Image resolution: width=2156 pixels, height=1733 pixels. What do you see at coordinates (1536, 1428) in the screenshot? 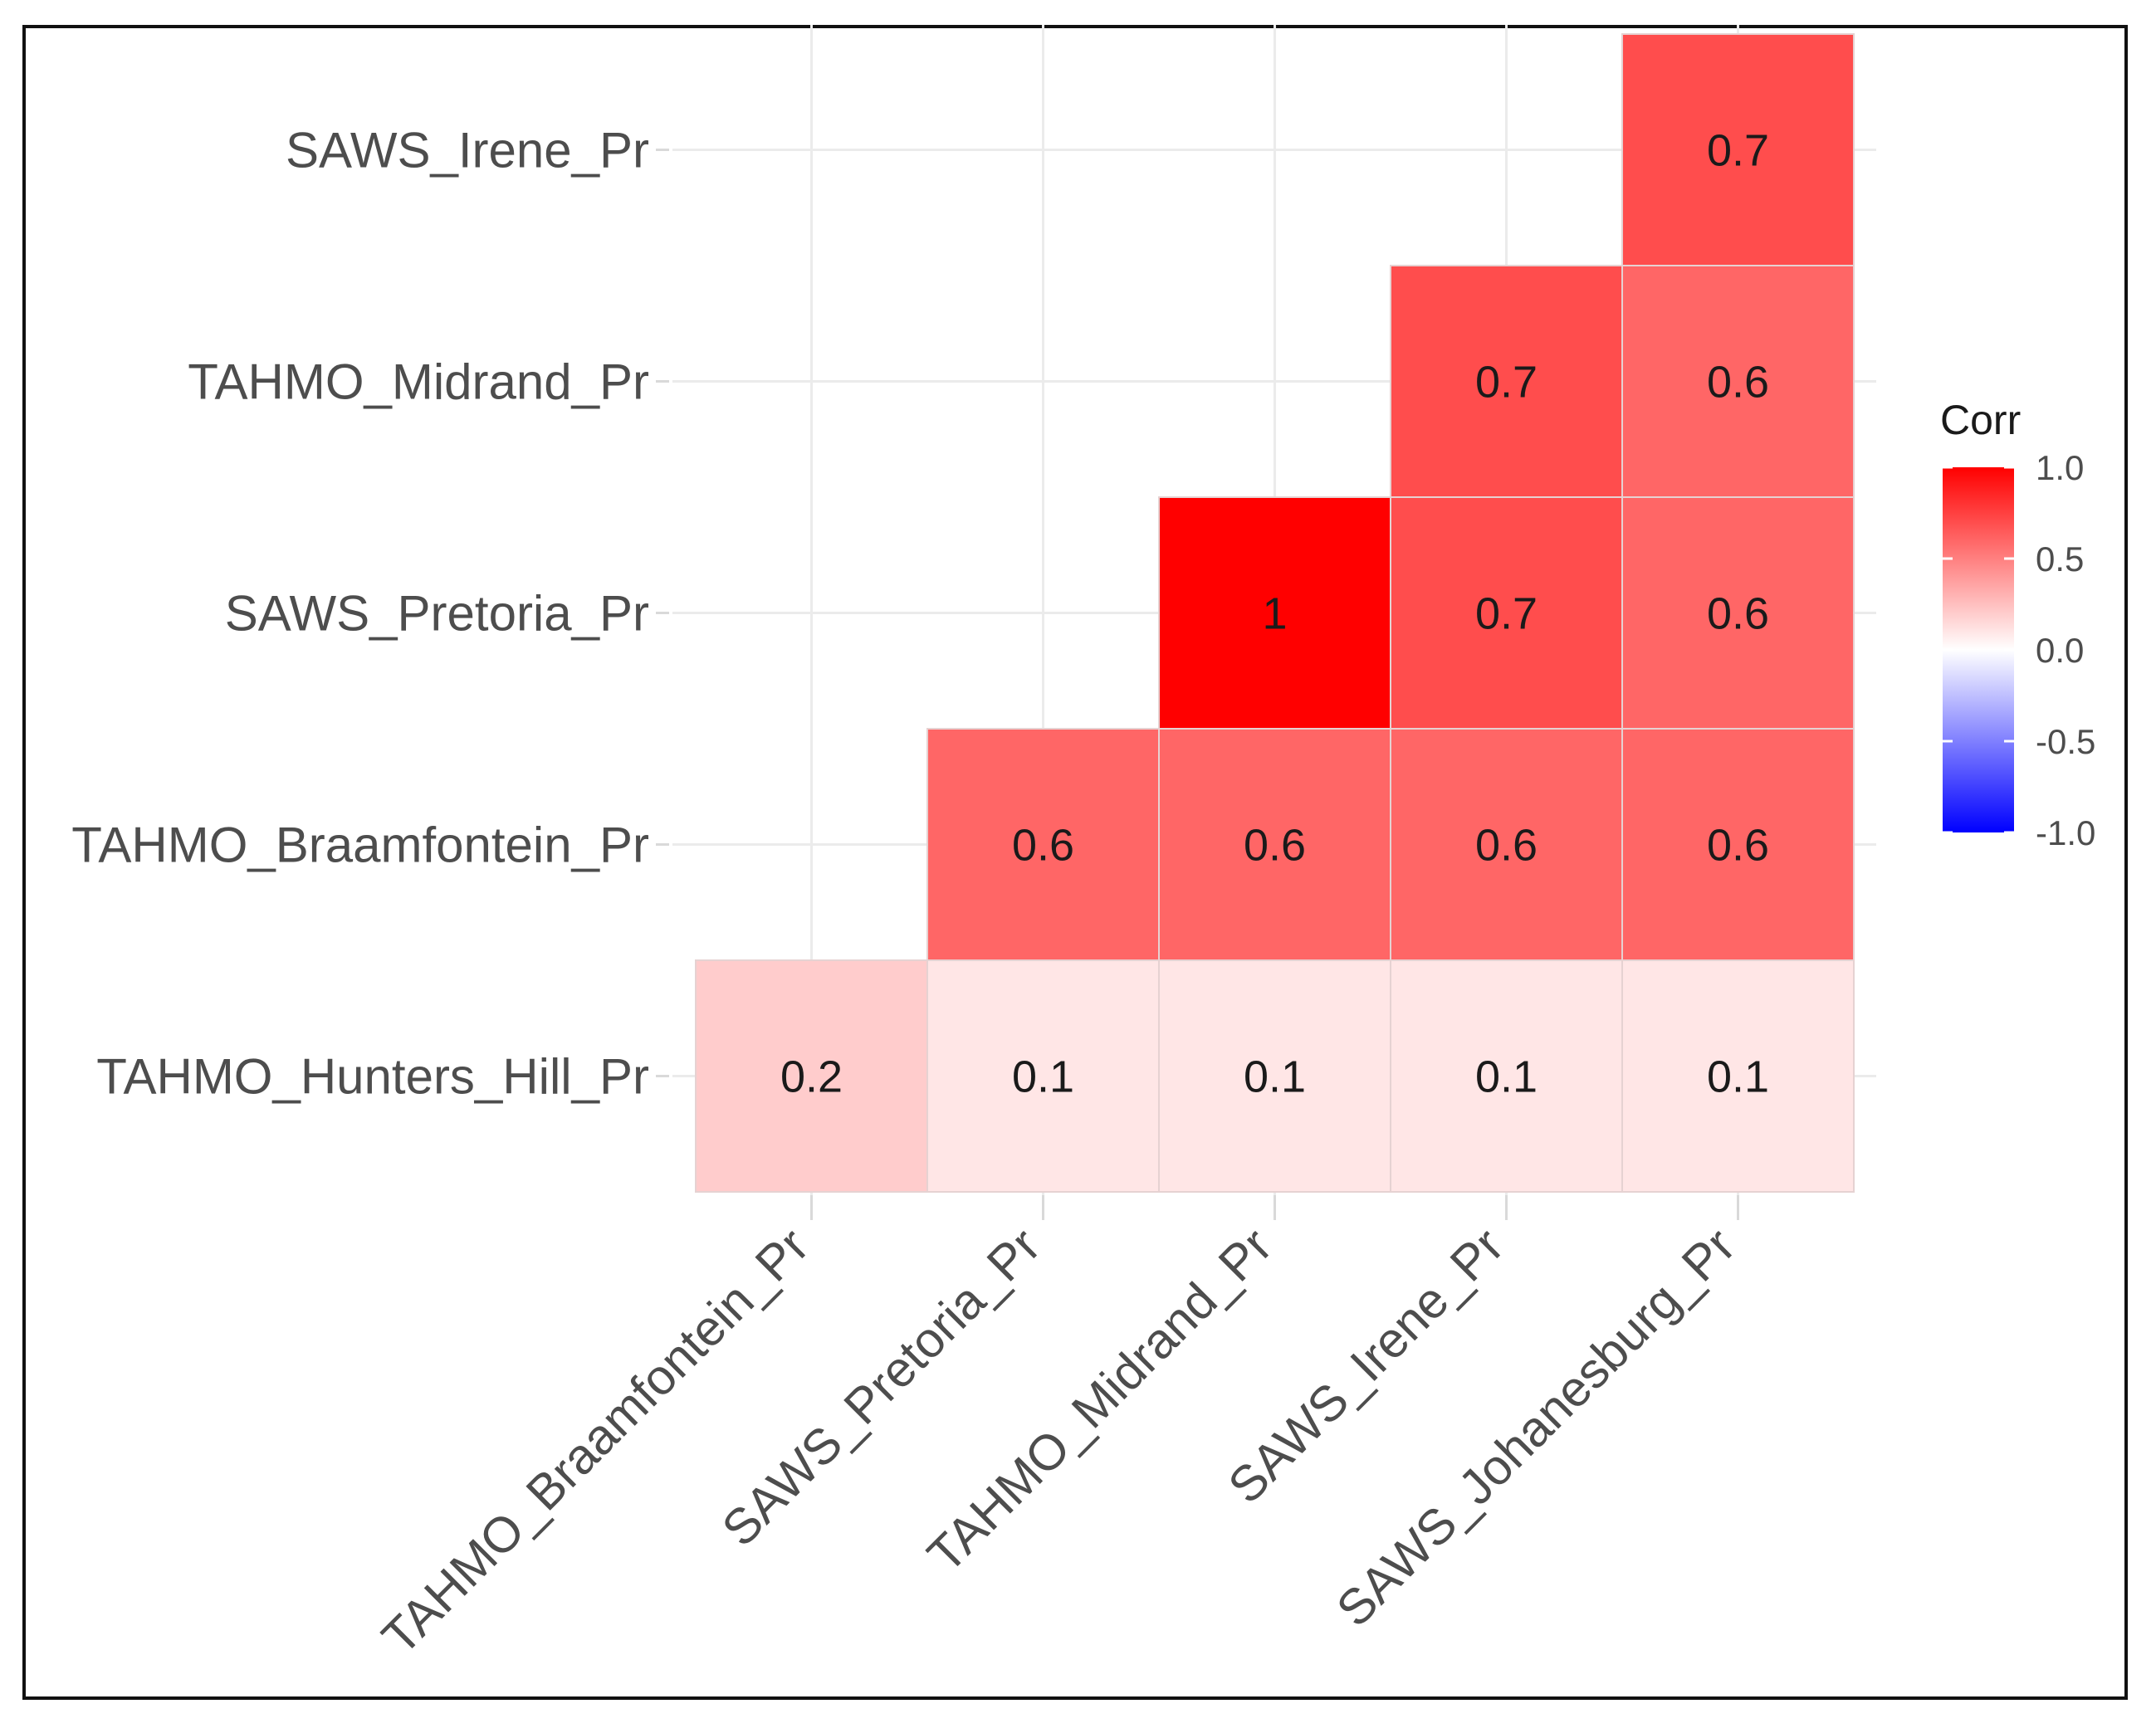
I see `x-tick-label: SAWS_Johanesburg_Pr` at bounding box center [1536, 1428].